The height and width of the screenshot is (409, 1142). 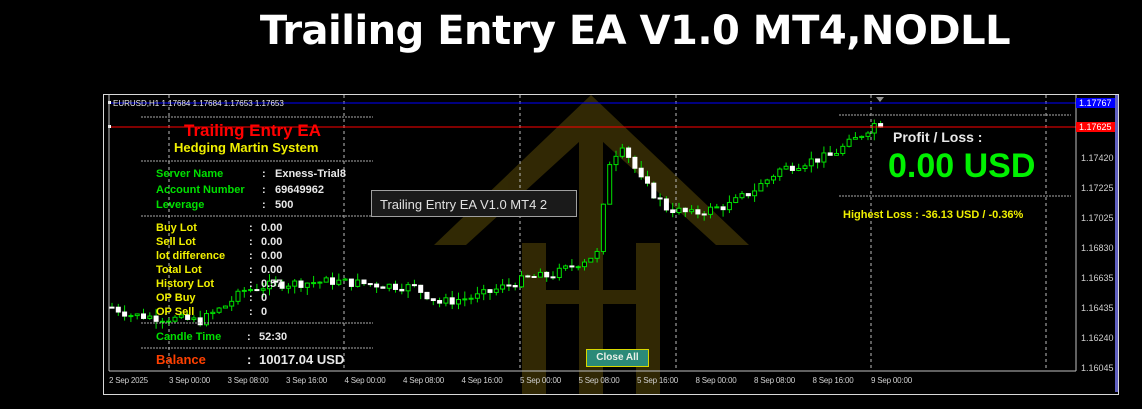 I want to click on price-tick-label: 1.17225, so click(x=1097, y=187).